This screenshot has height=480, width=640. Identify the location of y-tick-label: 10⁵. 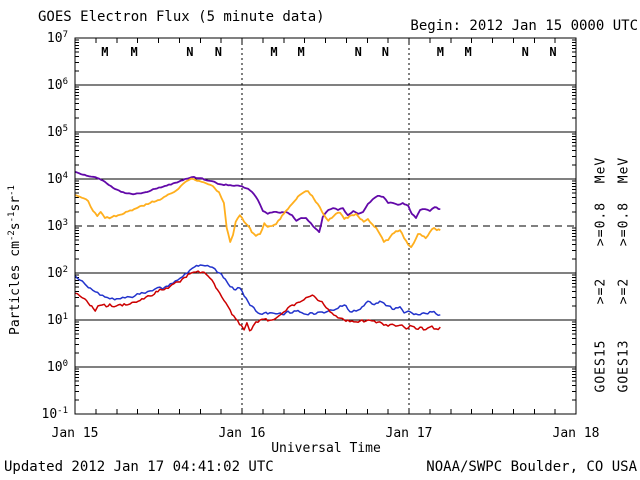
(57, 132).